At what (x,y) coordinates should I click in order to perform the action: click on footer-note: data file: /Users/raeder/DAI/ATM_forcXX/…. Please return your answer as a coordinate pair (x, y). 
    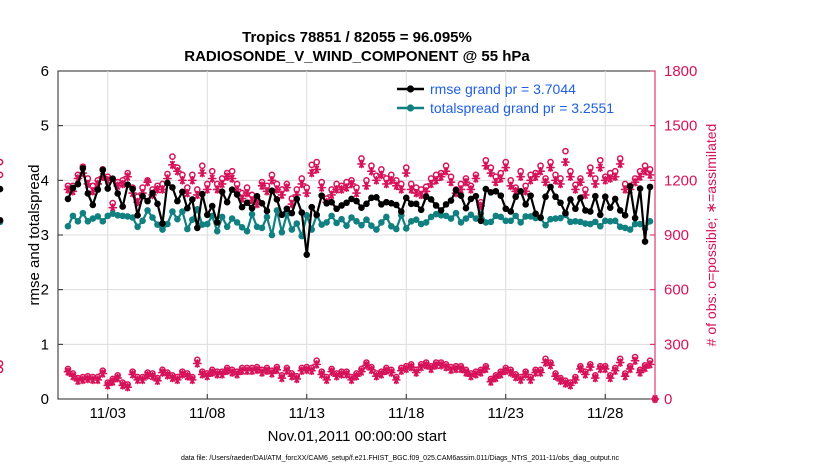
    Looking at the image, I should click on (400, 458).